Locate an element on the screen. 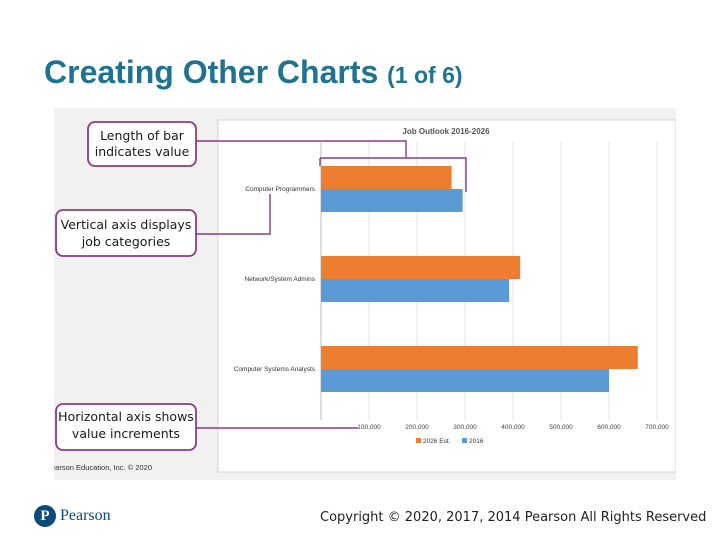  callout-connector-length is located at coordinates (301, 149).